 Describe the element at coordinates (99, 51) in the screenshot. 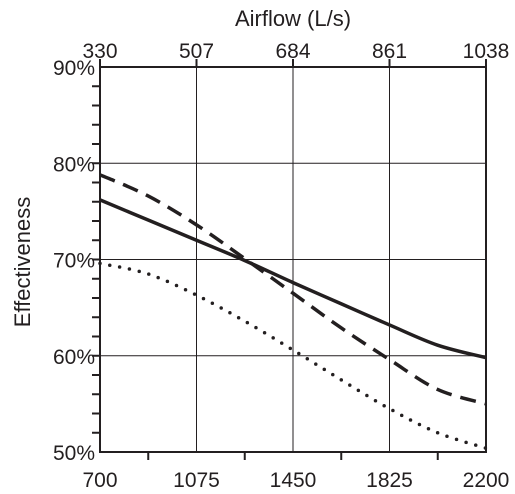

I see `x2-tick-label: 330` at that location.